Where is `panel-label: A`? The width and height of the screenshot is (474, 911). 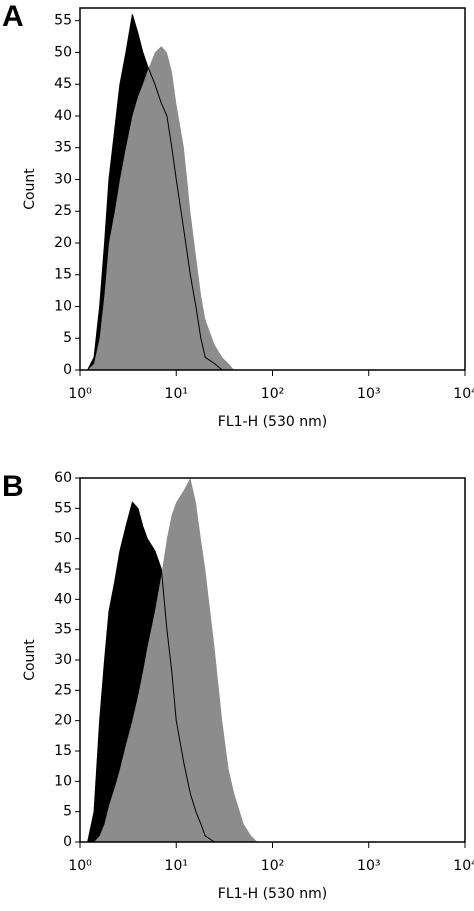
panel-label: A is located at coordinates (13, 16).